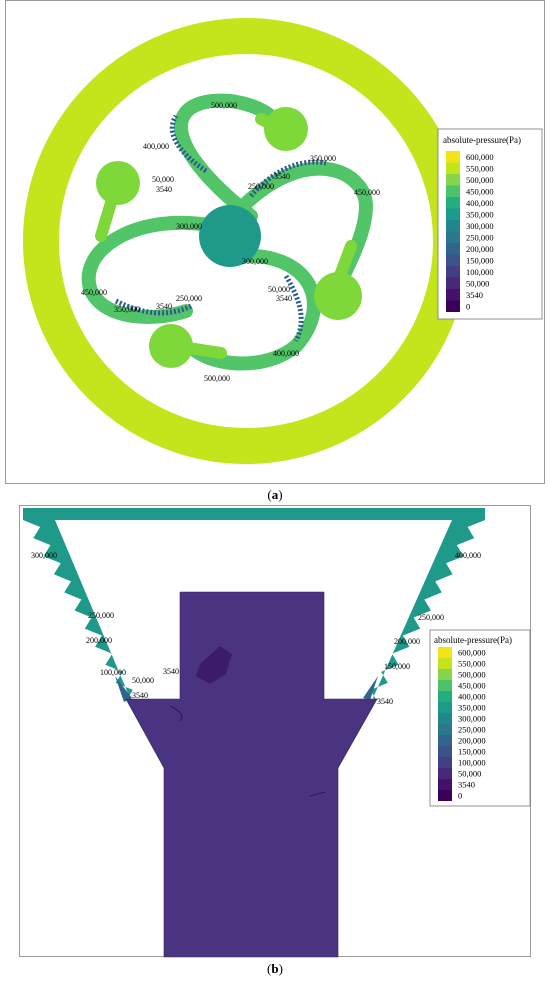 The image size is (550, 986). What do you see at coordinates (367, 192) in the screenshot?
I see `label-450000-right: 450,000` at bounding box center [367, 192].